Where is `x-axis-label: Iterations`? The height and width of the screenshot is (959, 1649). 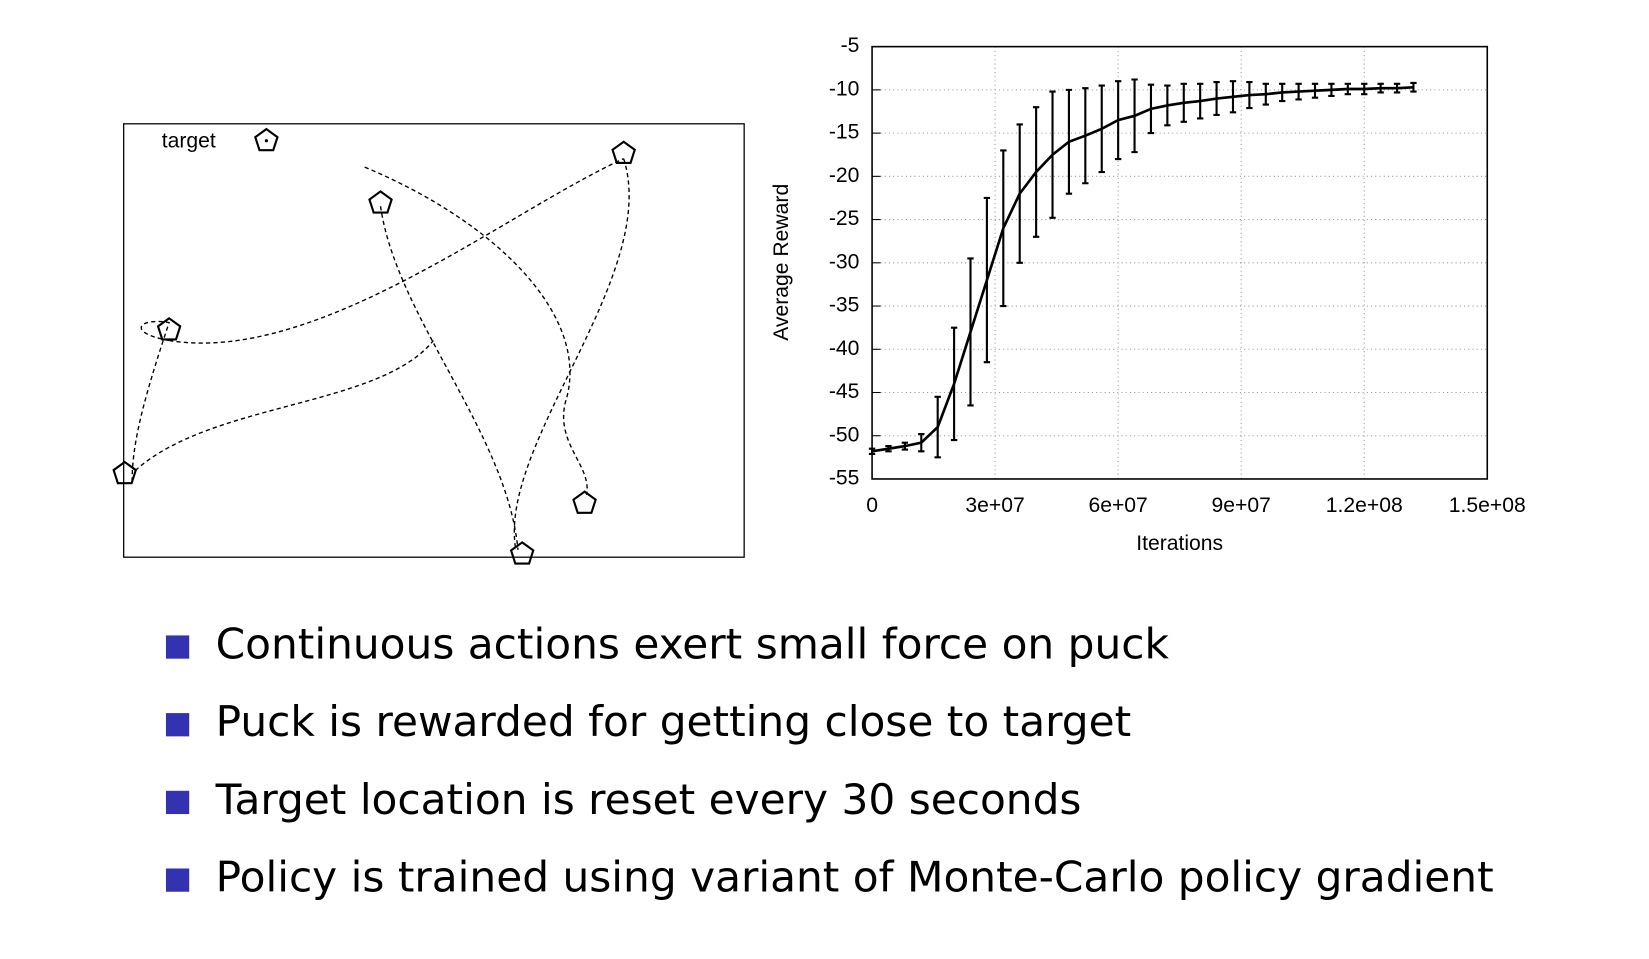 x-axis-label: Iterations is located at coordinates (1179, 543).